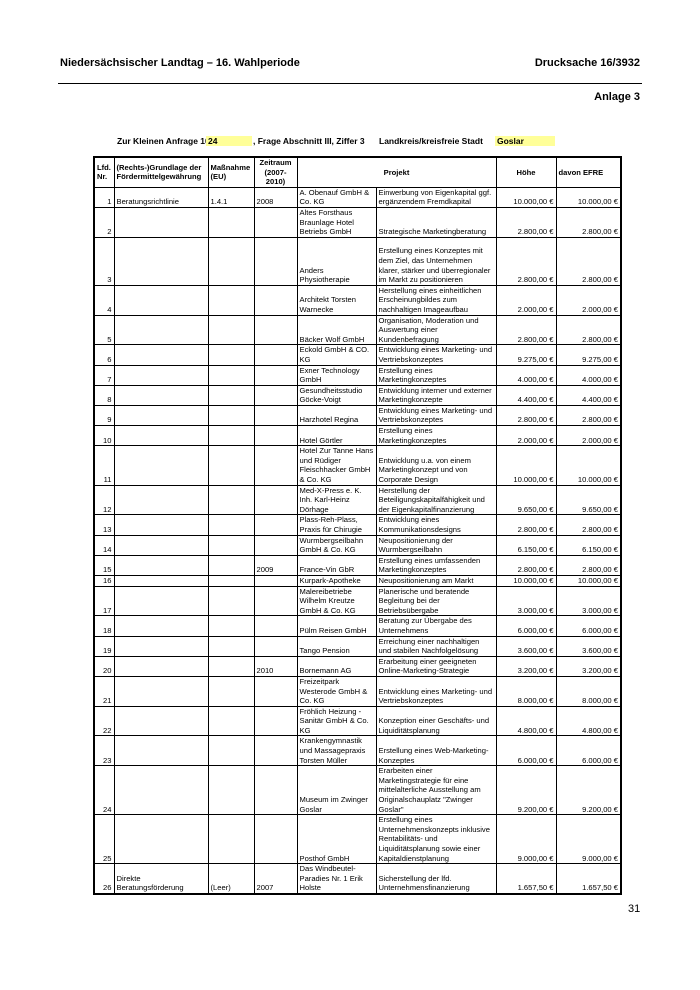 This screenshot has width=700, height=990. Describe the element at coordinates (588, 601) in the screenshot. I see `efre-amount: 3.000,00 €` at that location.